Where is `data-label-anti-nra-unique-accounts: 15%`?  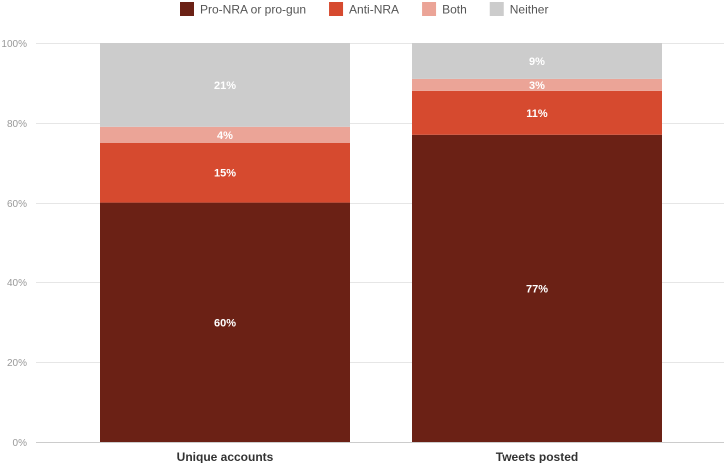 data-label-anti-nra-unique-accounts: 15% is located at coordinates (225, 174).